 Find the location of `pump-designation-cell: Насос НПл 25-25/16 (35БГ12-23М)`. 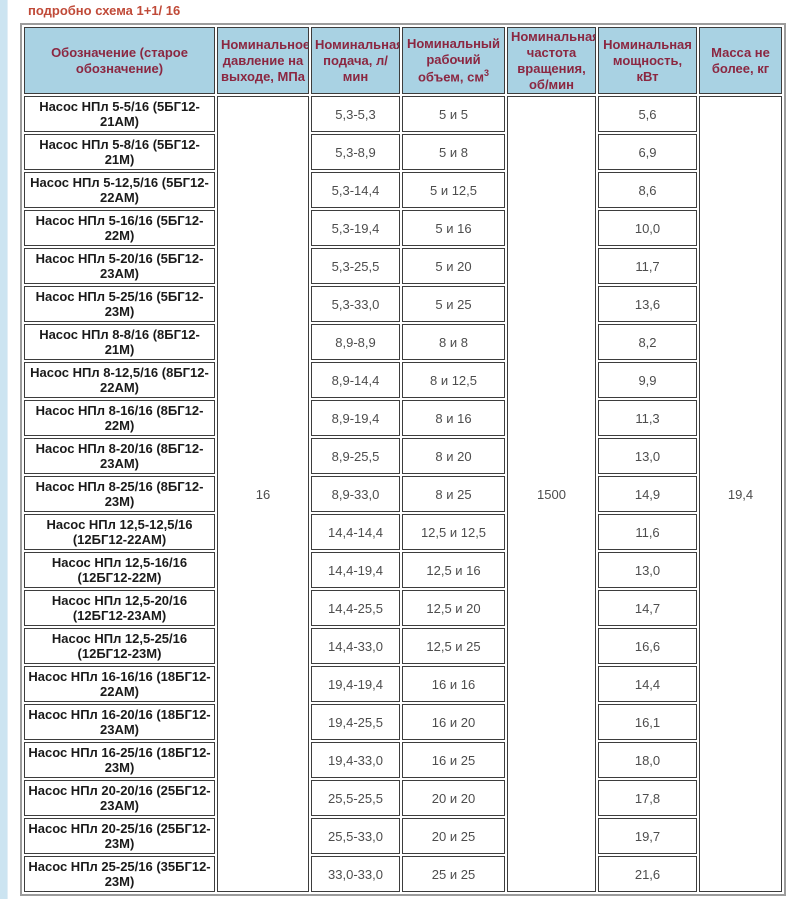

pump-designation-cell: Насос НПл 25-25/16 (35БГ12-23М) is located at coordinates (119, 874).